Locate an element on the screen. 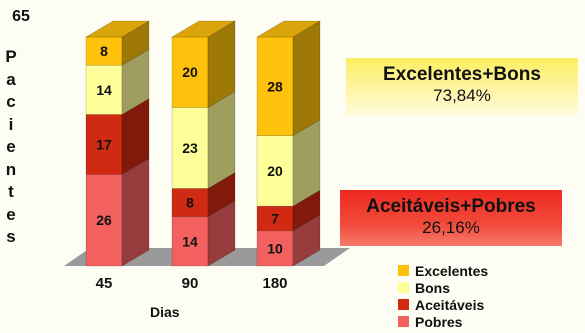 The image size is (585, 333). legend-label-aceitaveis: Aceitáveis is located at coordinates (450, 304).